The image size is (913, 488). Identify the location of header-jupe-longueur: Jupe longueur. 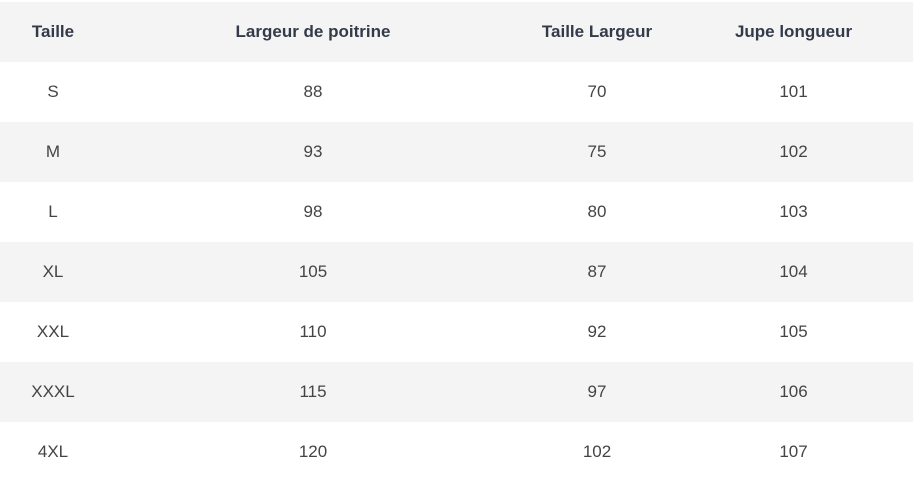
(793, 32).